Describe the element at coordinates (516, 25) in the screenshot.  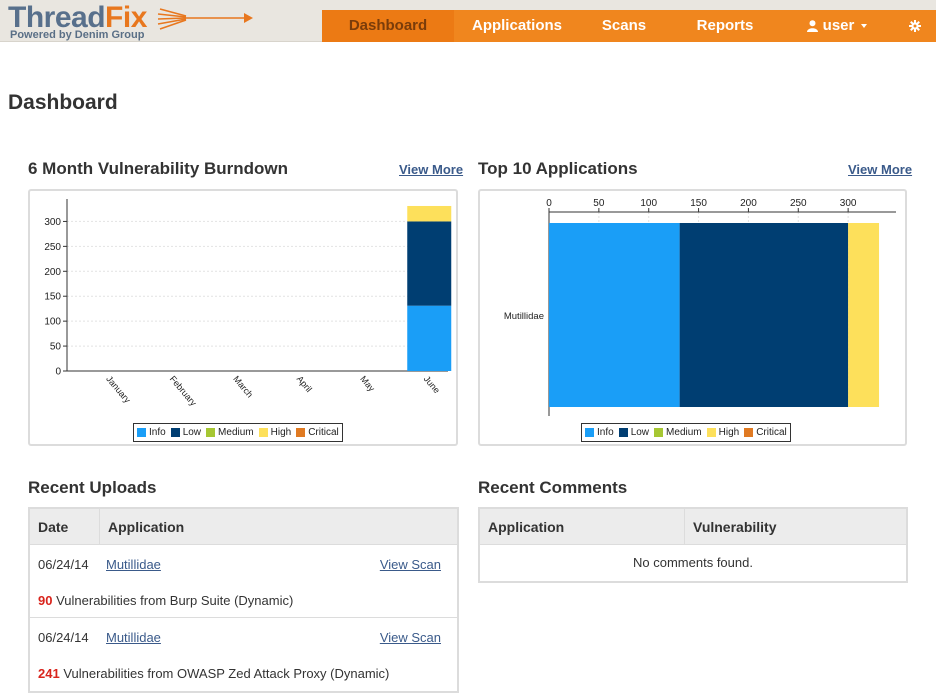
I see `nav-applications: Applications` at that location.